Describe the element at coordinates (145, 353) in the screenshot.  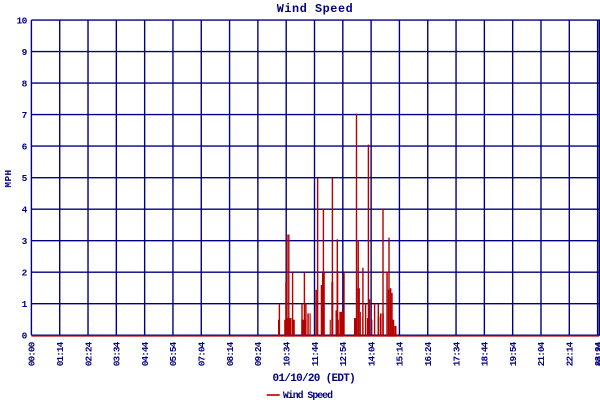
I see `svg-text: 04:44` at that location.